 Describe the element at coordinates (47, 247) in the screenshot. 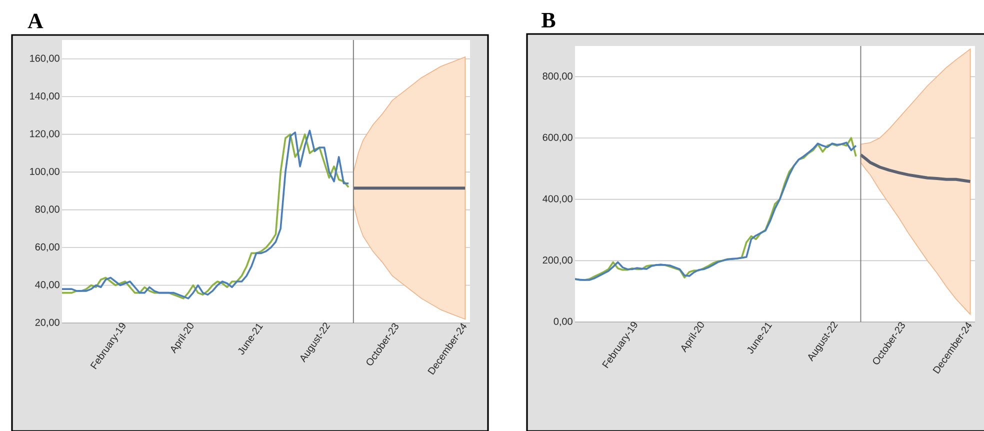

I see `y-tick-label: 60,00` at that location.